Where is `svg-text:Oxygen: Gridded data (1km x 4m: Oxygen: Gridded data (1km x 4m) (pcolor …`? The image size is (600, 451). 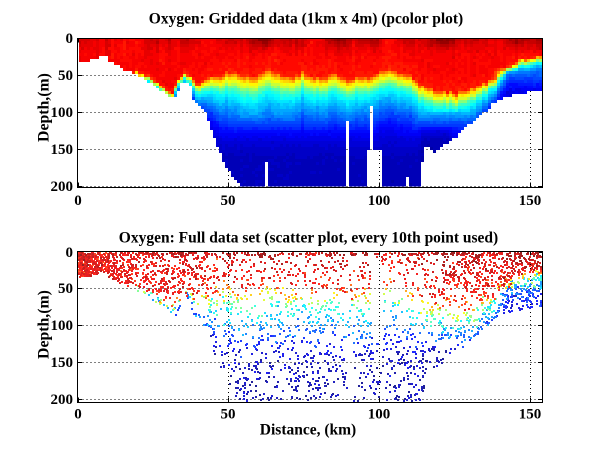 svg-text:Oxygen: Gridded data (1km x 4m: Oxygen: Gridded data (1km x 4m) (pcolor … is located at coordinates (306, 19).